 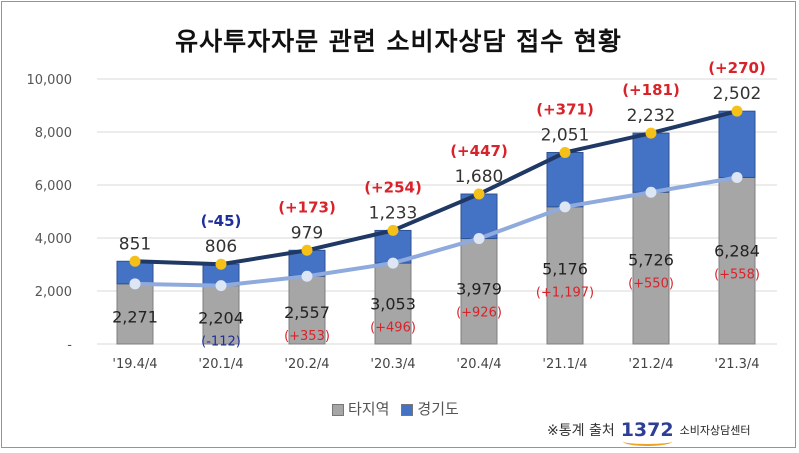 I want to click on change-label-gyeonggi: (+181), so click(x=651, y=90).